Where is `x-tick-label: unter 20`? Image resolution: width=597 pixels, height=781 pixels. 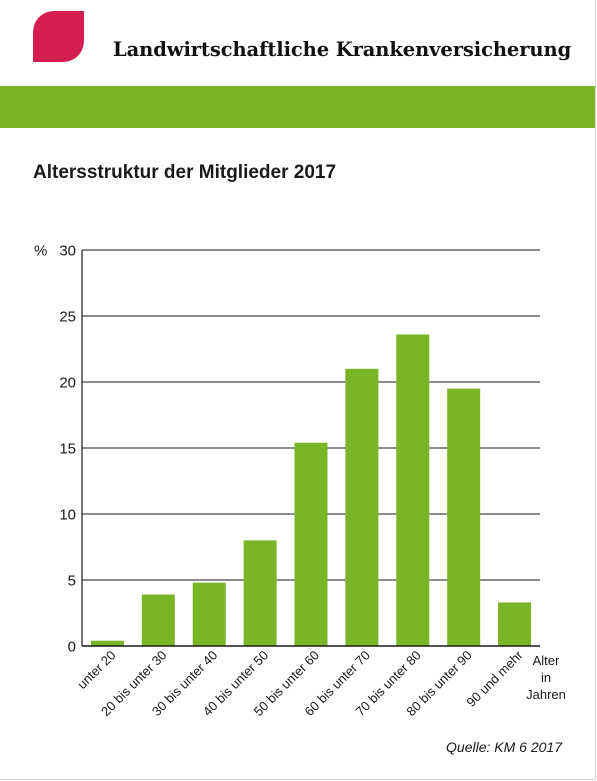
x-tick-label: unter 20 is located at coordinates (96, 670).